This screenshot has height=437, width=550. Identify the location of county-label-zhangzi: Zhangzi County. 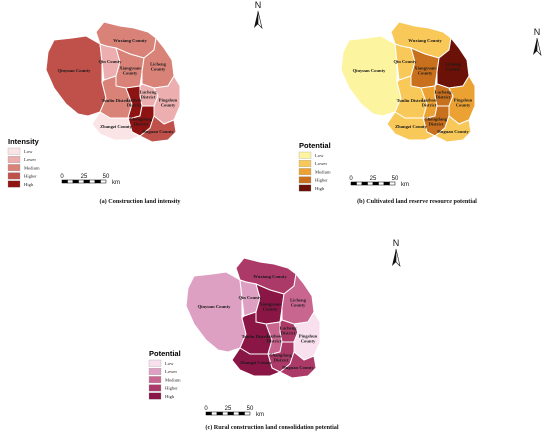
(256, 362).